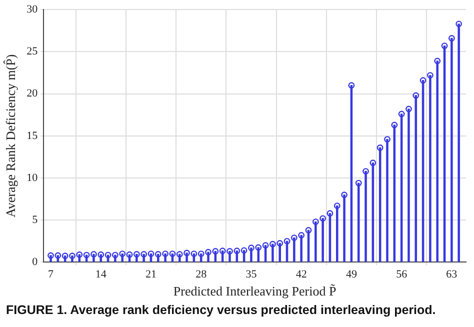 The height and width of the screenshot is (327, 474). I want to click on y-tick-label: 25, so click(32, 52).